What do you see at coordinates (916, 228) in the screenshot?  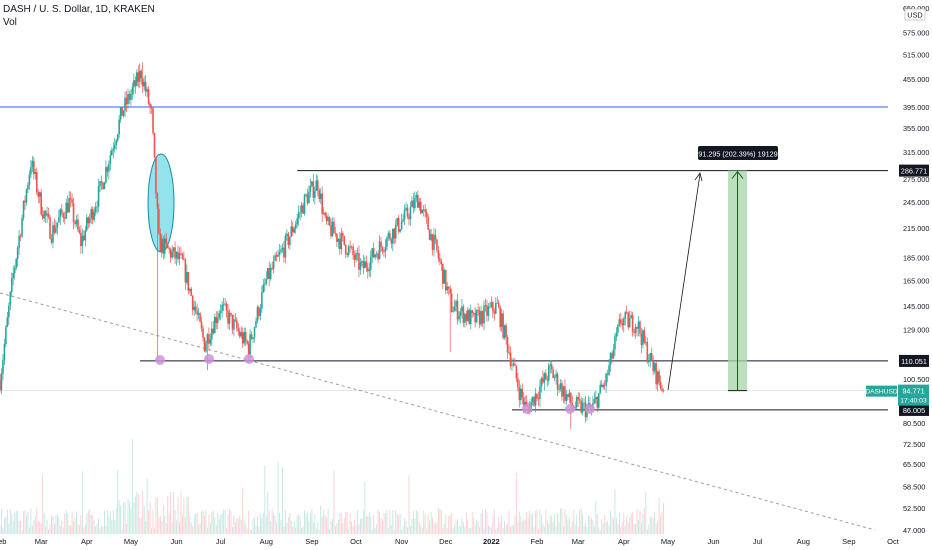 I see `price-tick-label: 215.000` at bounding box center [916, 228].